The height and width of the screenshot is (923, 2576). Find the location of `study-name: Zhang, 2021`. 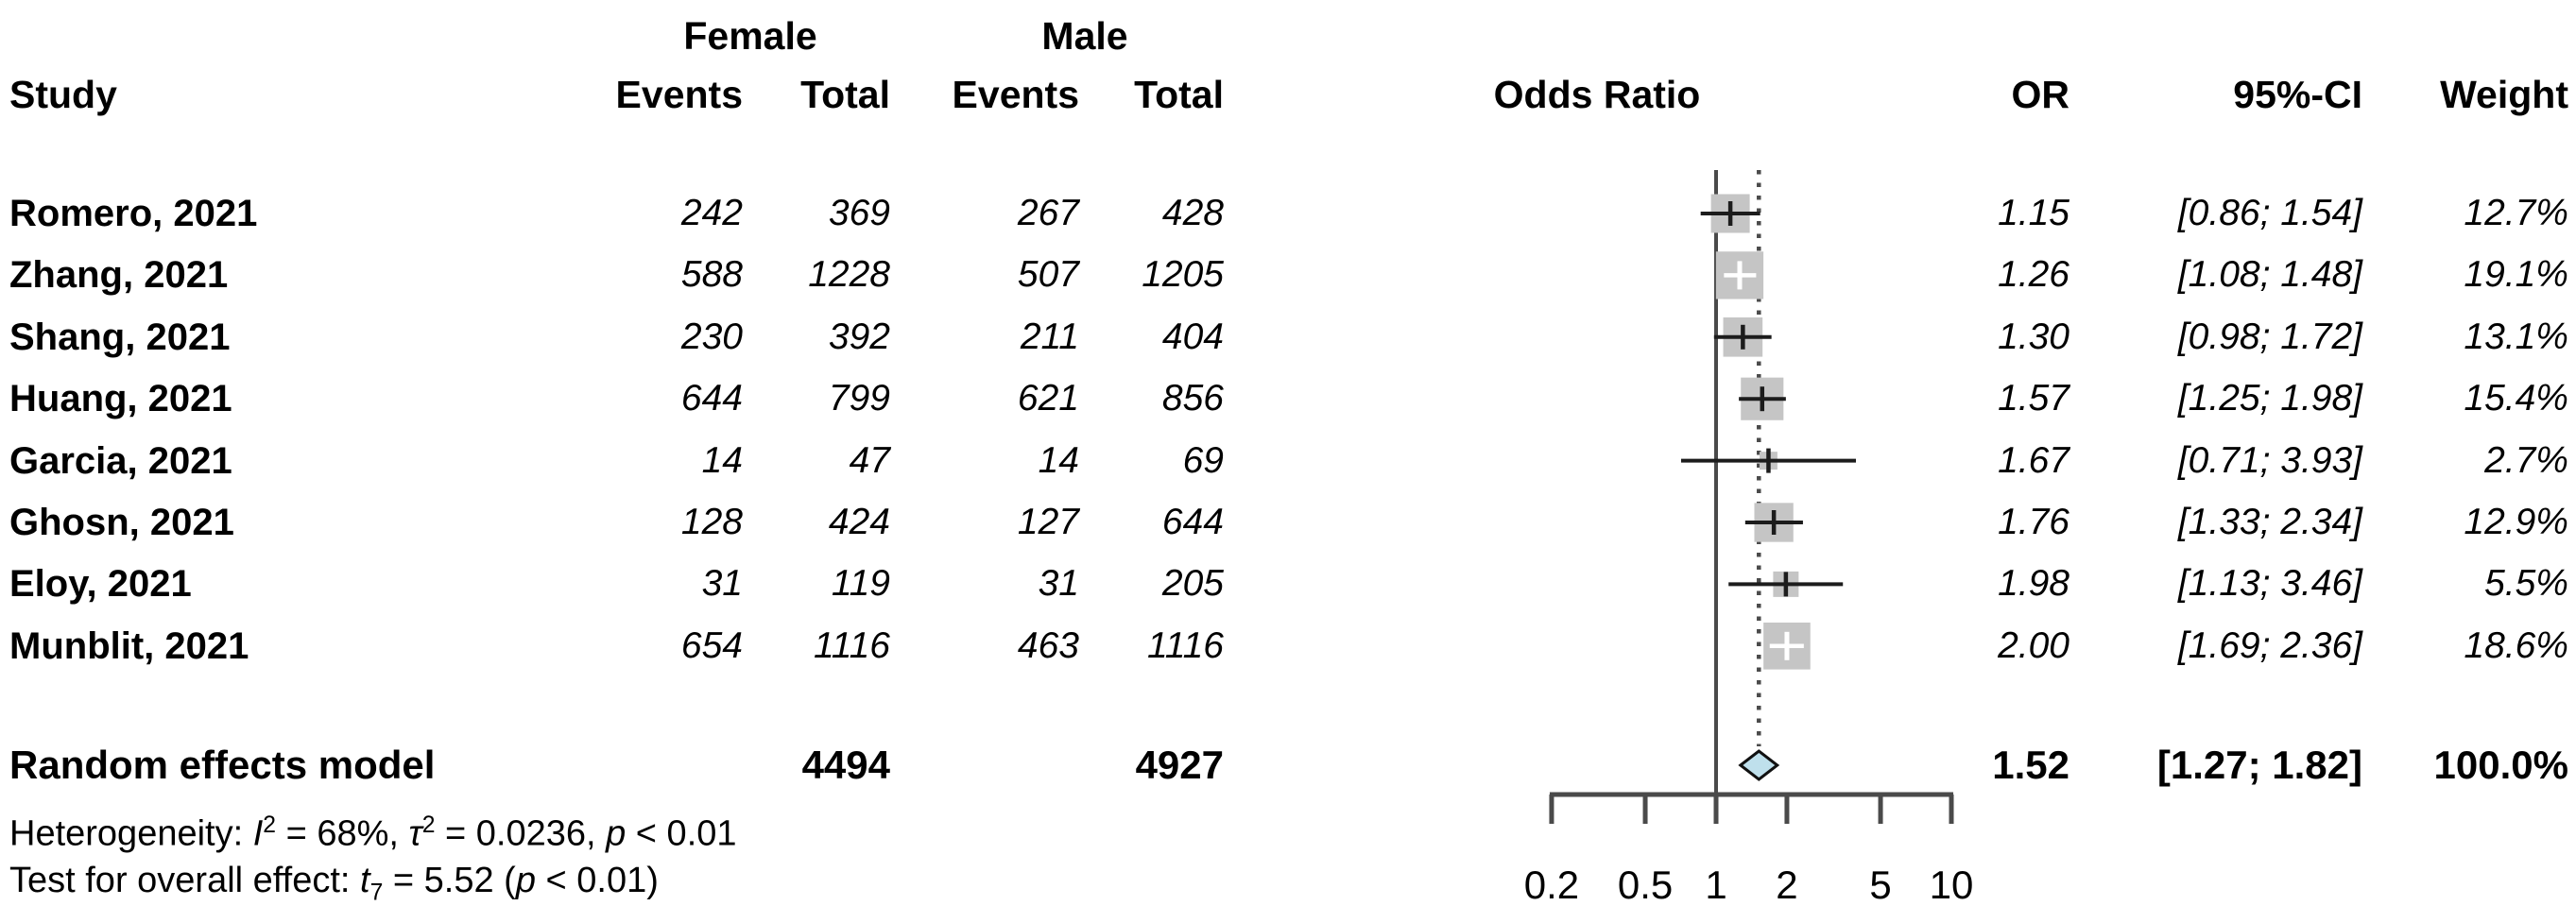

study-name: Zhang, 2021 is located at coordinates (119, 275).